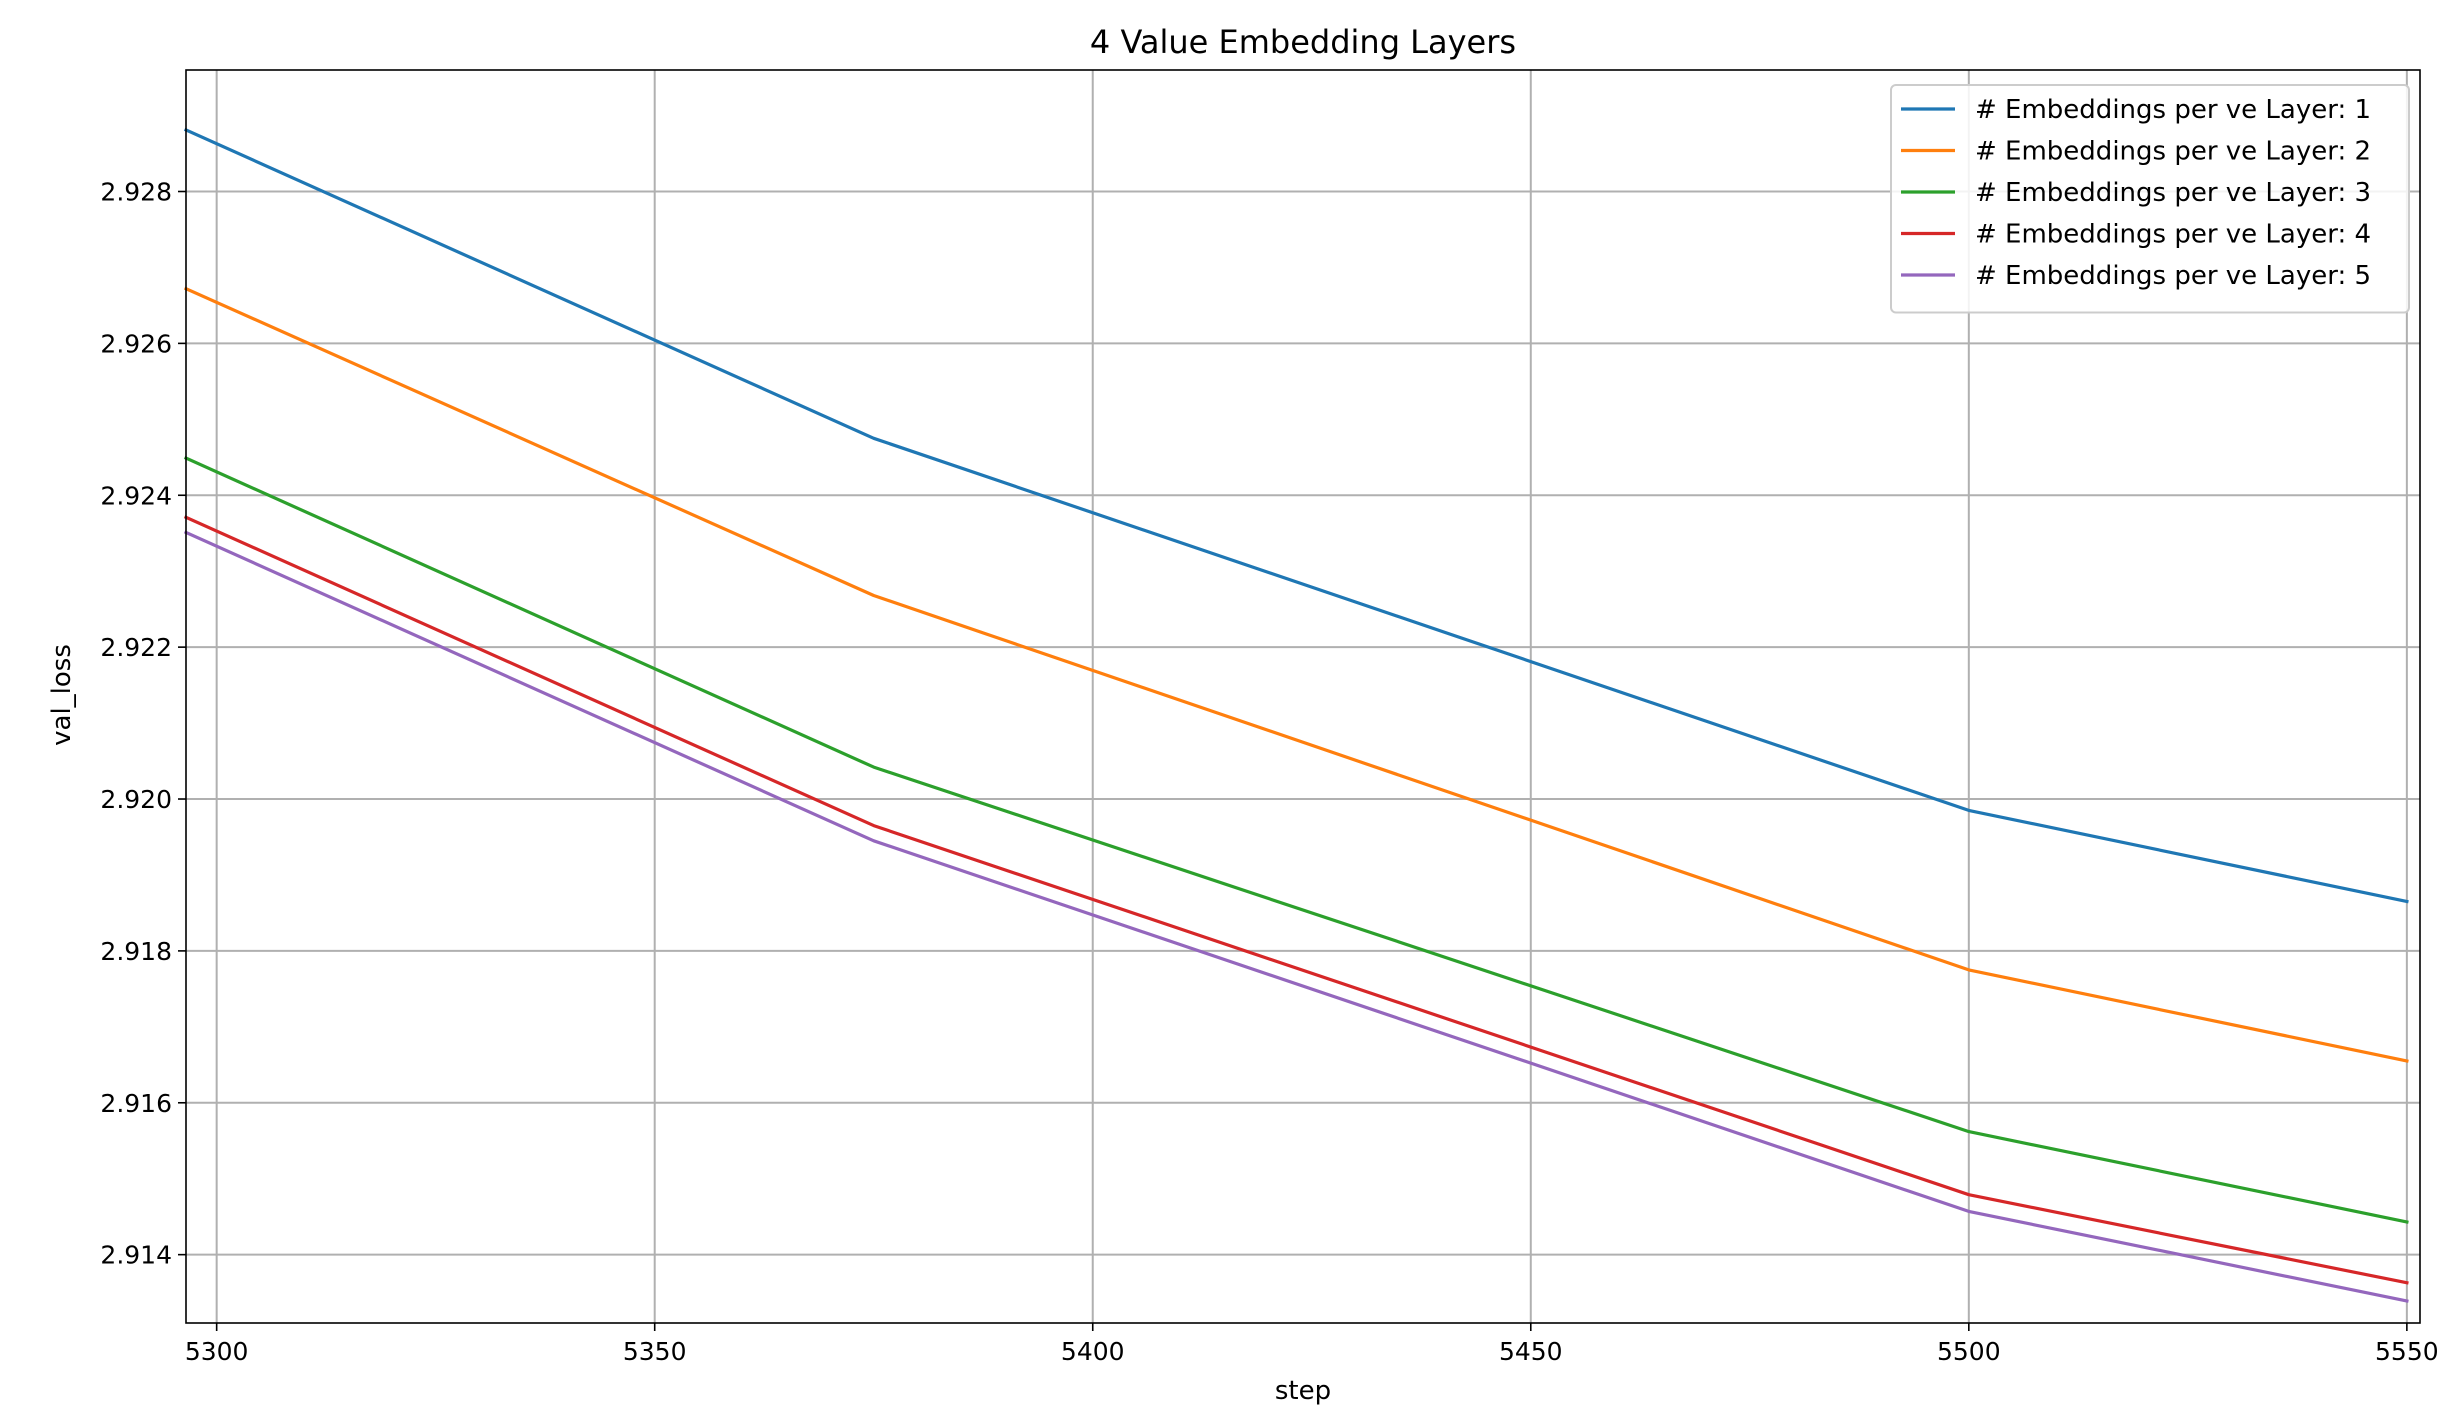 This screenshot has width=2452, height=1420. What do you see at coordinates (136, 343) in the screenshot?
I see `y-tick-label: 2.926` at bounding box center [136, 343].